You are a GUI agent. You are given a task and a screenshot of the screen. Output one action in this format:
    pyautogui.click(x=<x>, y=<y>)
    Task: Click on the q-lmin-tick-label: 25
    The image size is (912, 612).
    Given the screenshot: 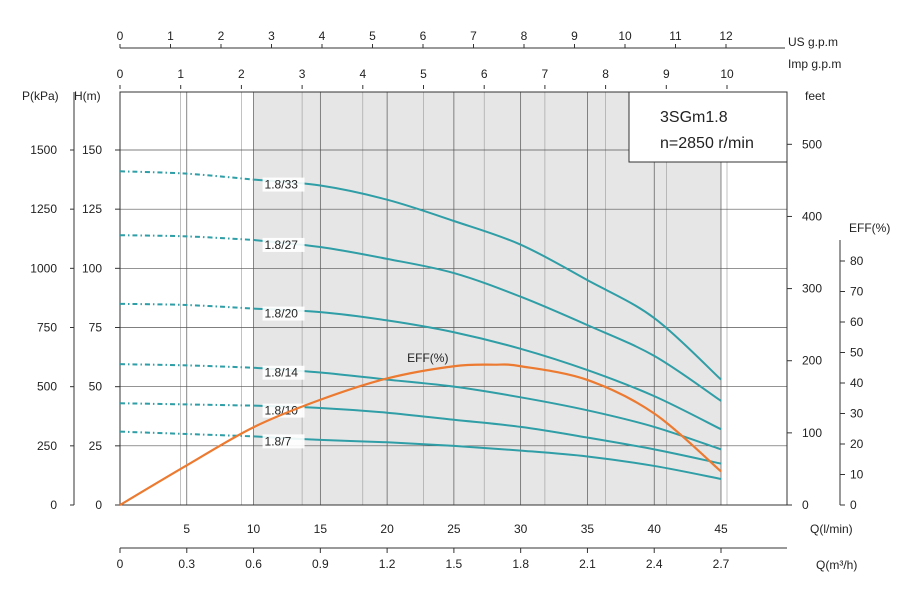 What is the action you would take?
    pyautogui.click(x=454, y=529)
    